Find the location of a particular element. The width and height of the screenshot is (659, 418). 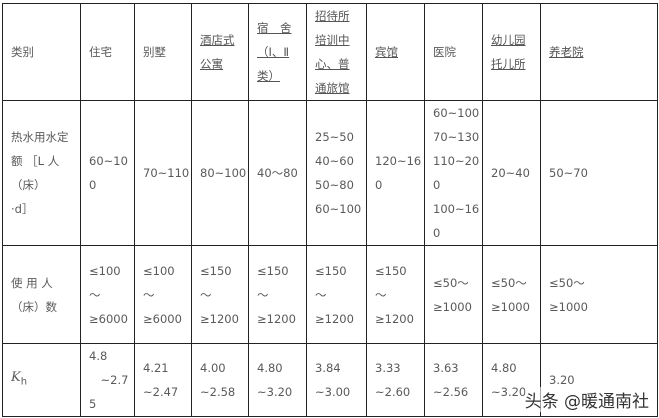

header-cell: 别墅 is located at coordinates (163, 52).